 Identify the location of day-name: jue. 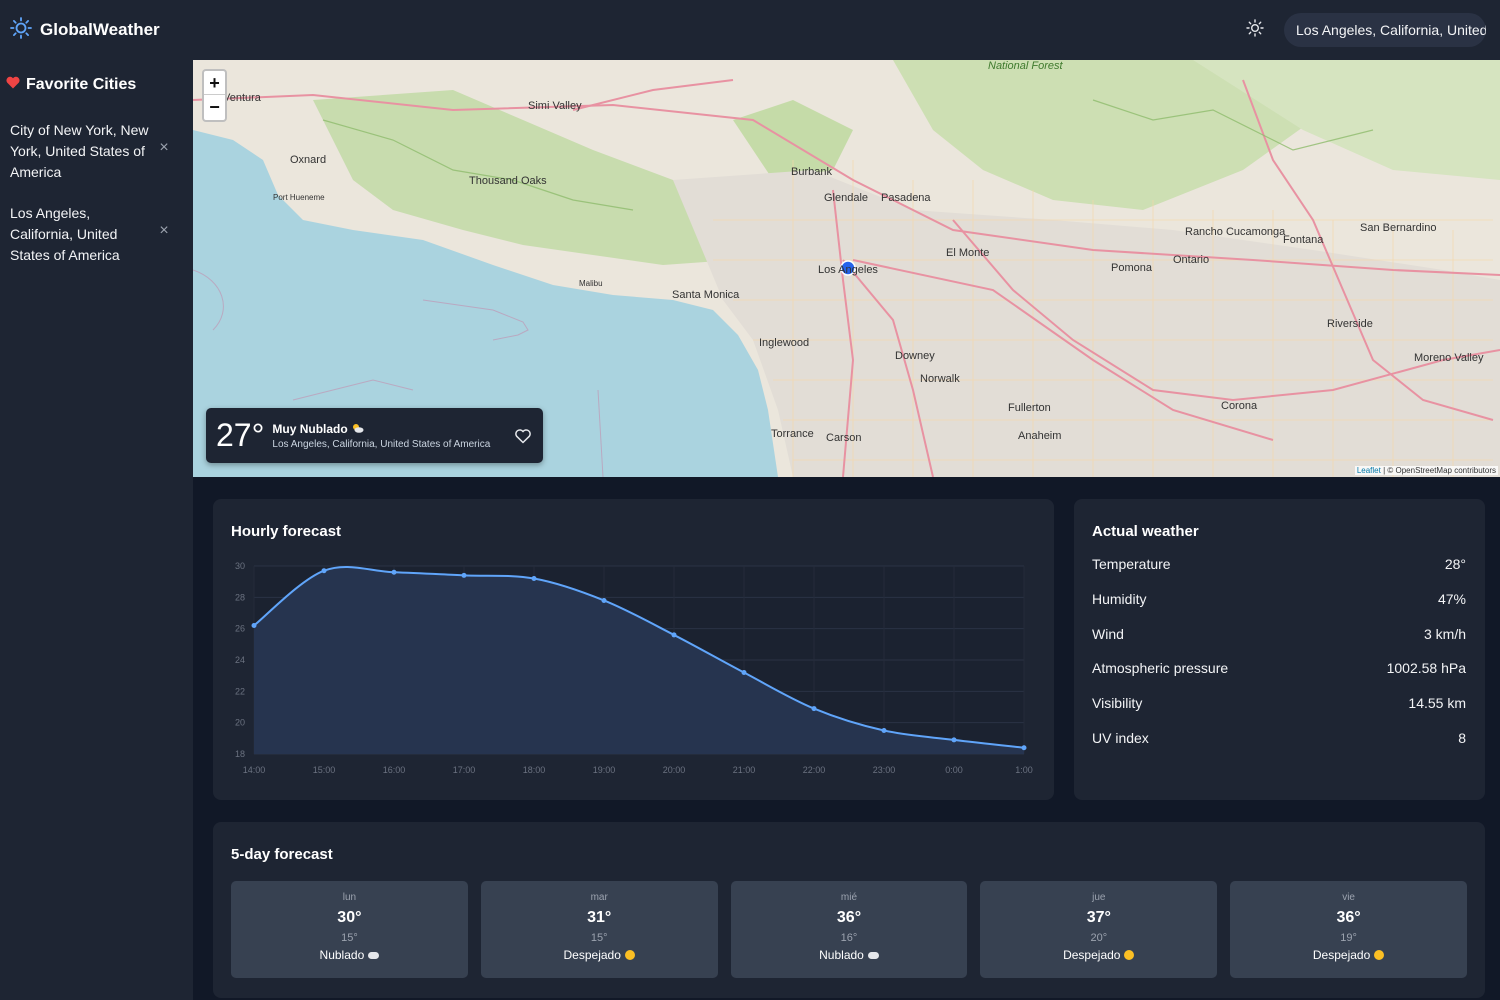
(1099, 897).